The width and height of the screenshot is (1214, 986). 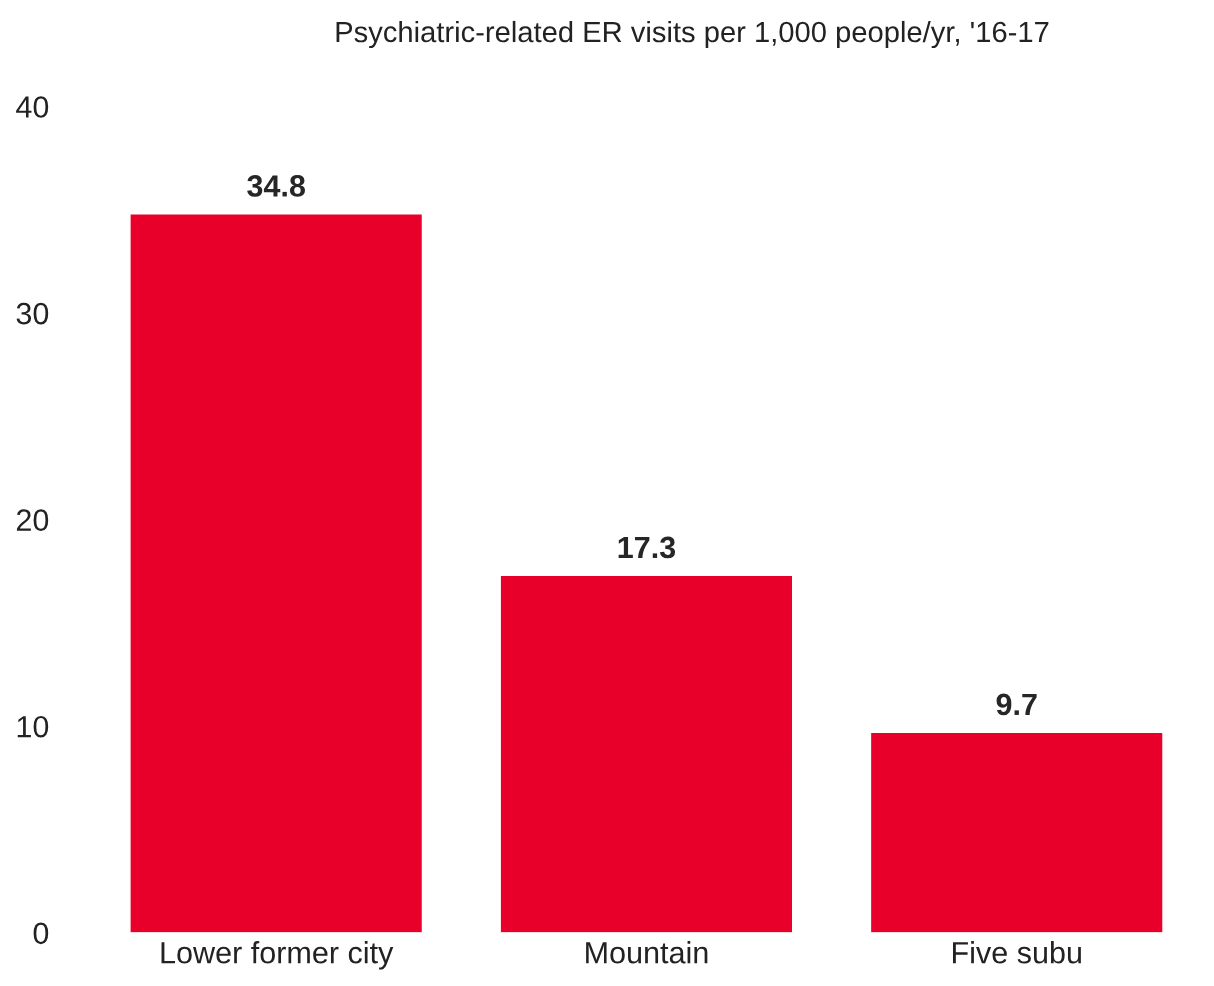 What do you see at coordinates (647, 547) in the screenshot?
I see `data-label: 17.3` at bounding box center [647, 547].